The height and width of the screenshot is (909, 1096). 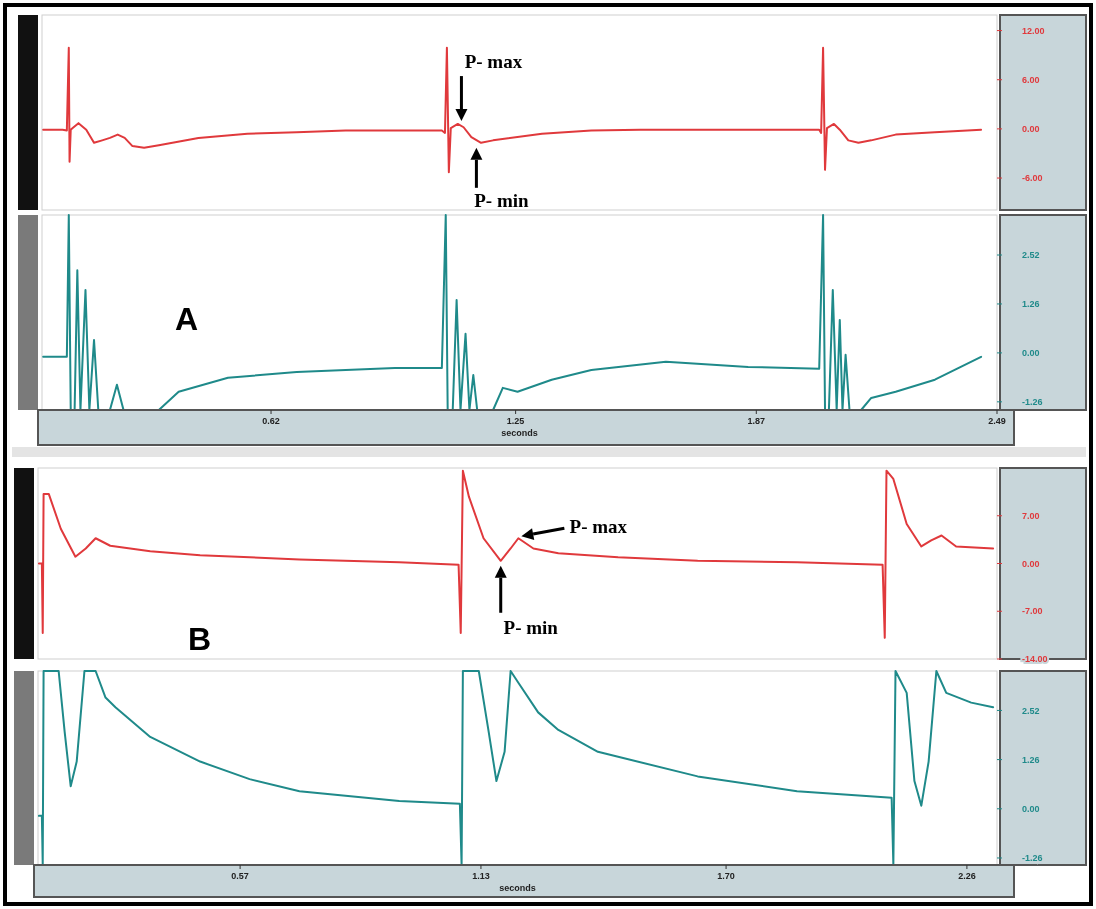 I want to click on x-tick-label: 0.62, so click(x=271, y=421).